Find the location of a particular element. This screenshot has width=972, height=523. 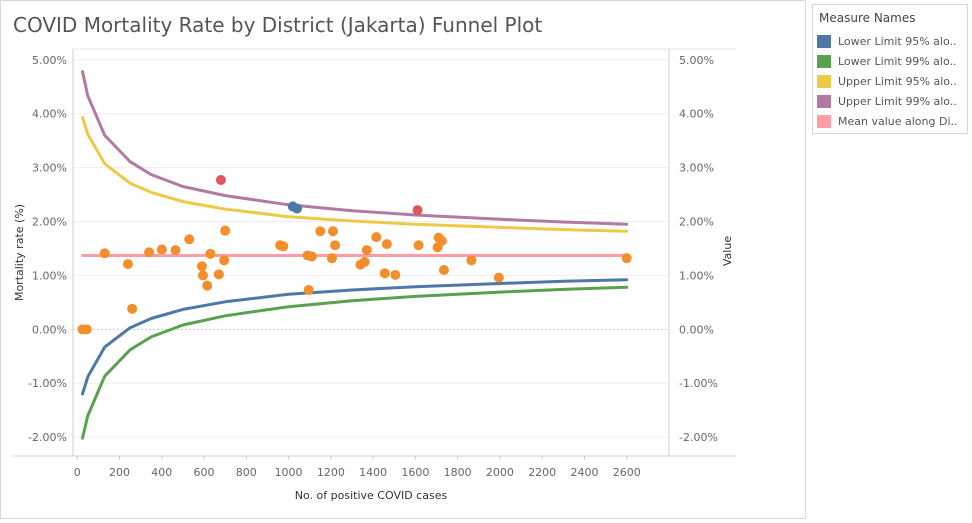

x-axis-title: No. of positive COVID cases is located at coordinates (371, 495).